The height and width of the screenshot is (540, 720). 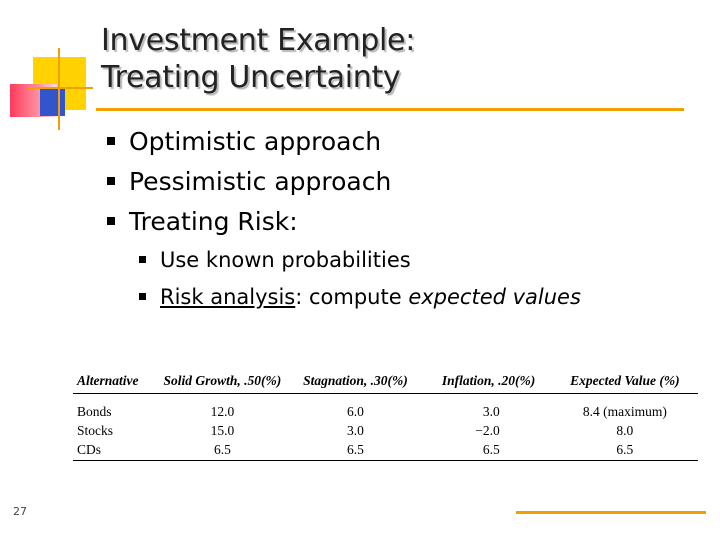 I want to click on table-cell: −2.0, so click(x=487, y=430).